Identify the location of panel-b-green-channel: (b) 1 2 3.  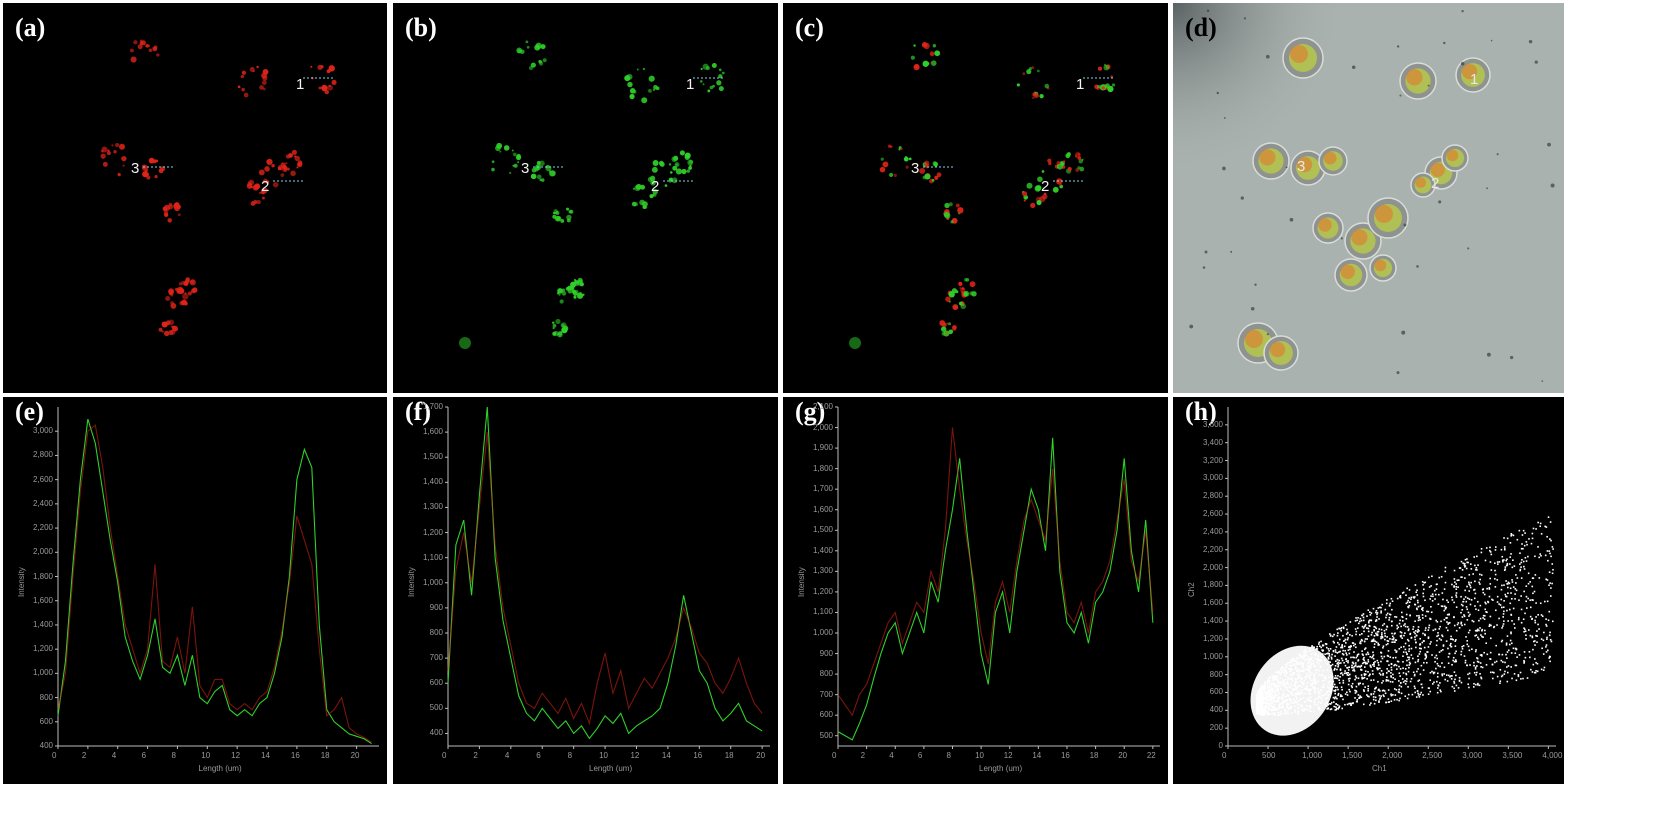
(585, 198).